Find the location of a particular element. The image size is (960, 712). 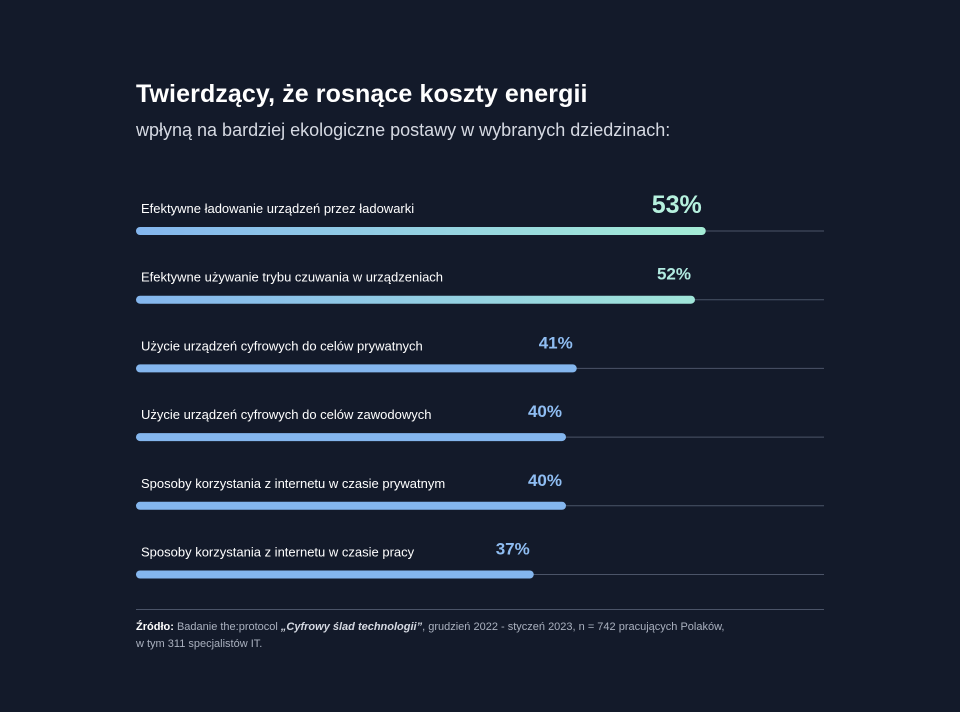

value-label: 52% is located at coordinates (674, 274).